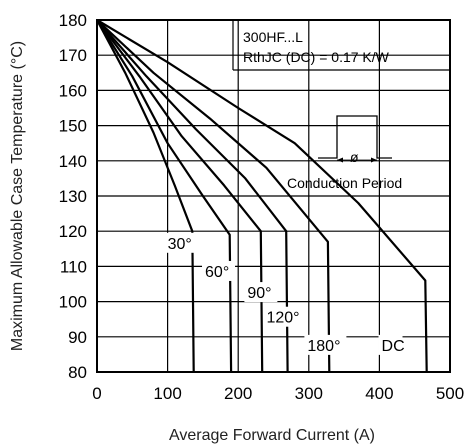 This screenshot has width=465, height=445. I want to click on y-axis-title: Maximum Allowable Case Temperature (°C), so click(17, 196).